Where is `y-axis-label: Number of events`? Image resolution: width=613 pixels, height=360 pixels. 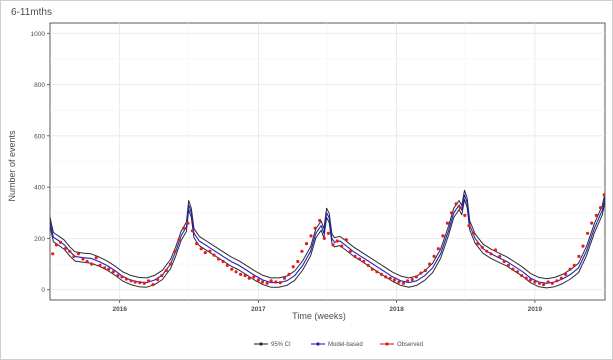
y-axis-label: Number of events is located at coordinates (12, 166).